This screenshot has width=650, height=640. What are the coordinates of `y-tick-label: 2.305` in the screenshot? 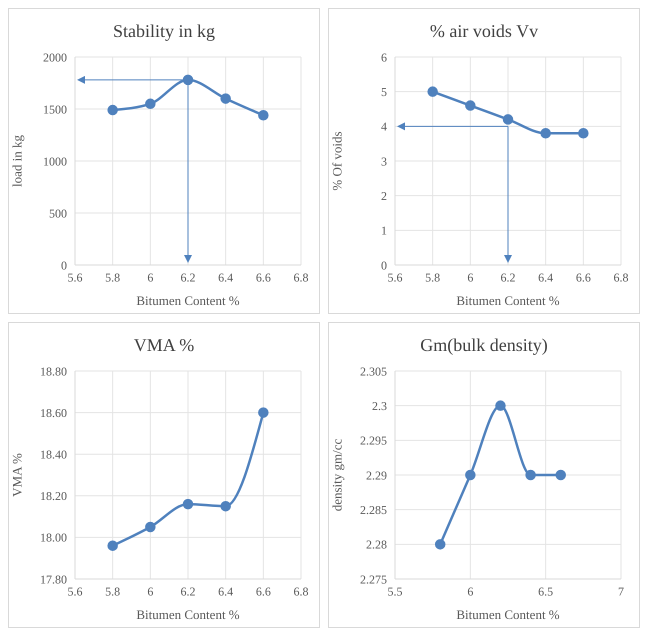 It's located at (373, 371).